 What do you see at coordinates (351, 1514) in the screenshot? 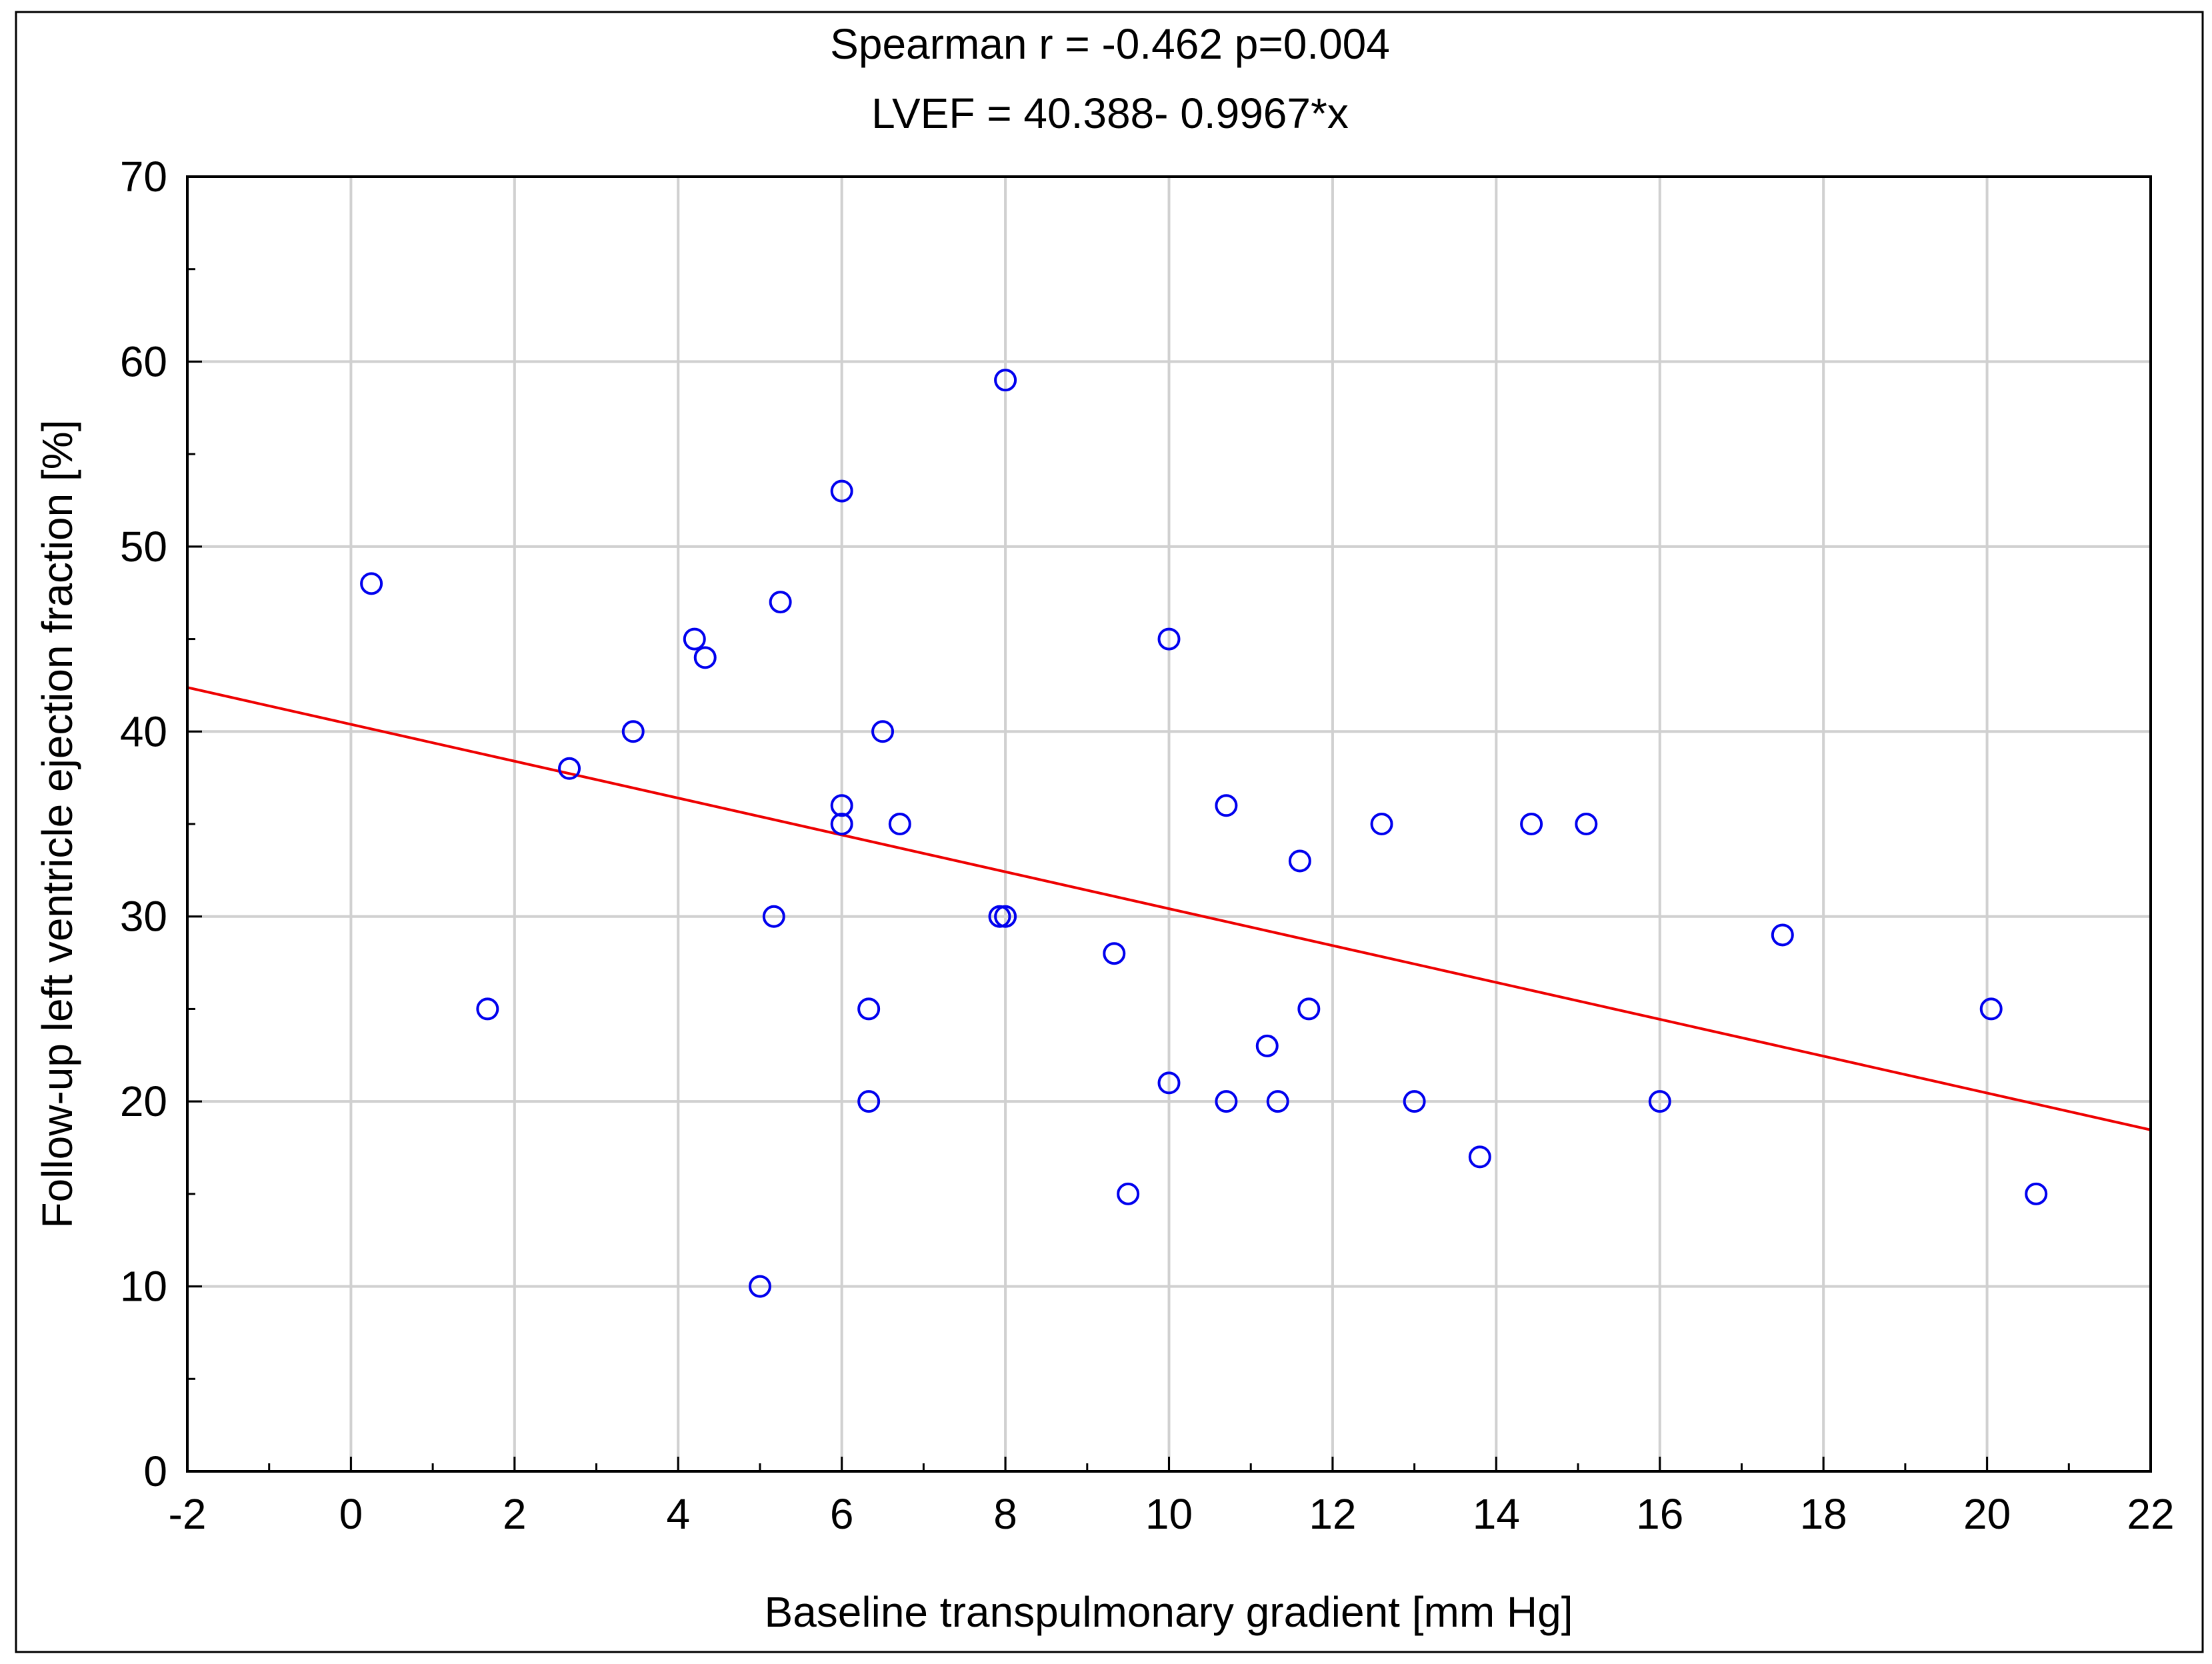
I see `x-tick-label: 0` at bounding box center [351, 1514].